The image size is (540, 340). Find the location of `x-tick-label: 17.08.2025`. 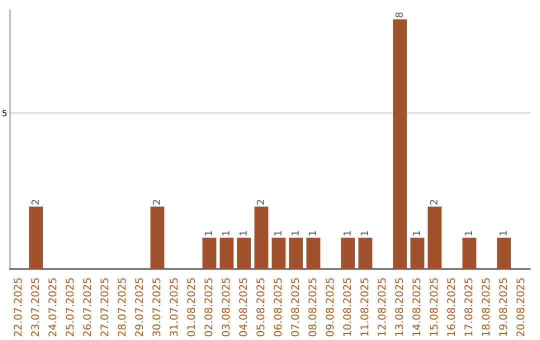

x-tick-label: 17.08.2025 is located at coordinates (468, 307).